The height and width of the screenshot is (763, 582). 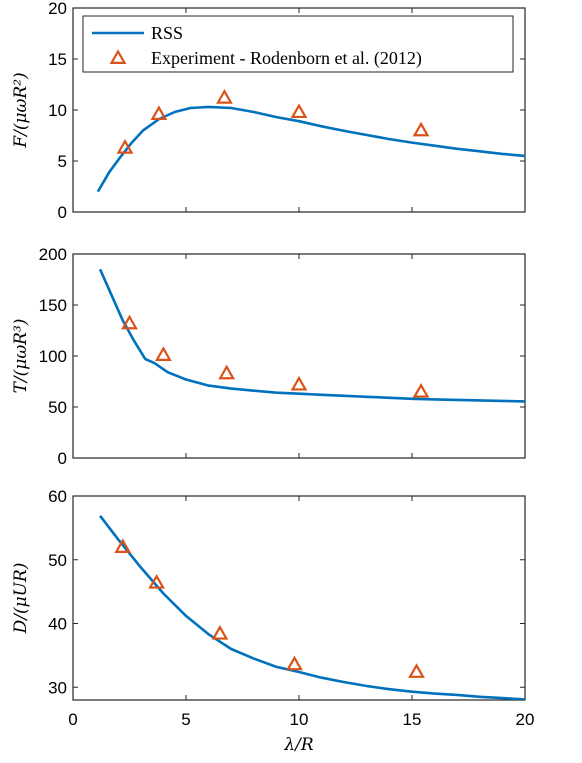 I want to click on y-tick-label: 5, so click(x=62, y=161).